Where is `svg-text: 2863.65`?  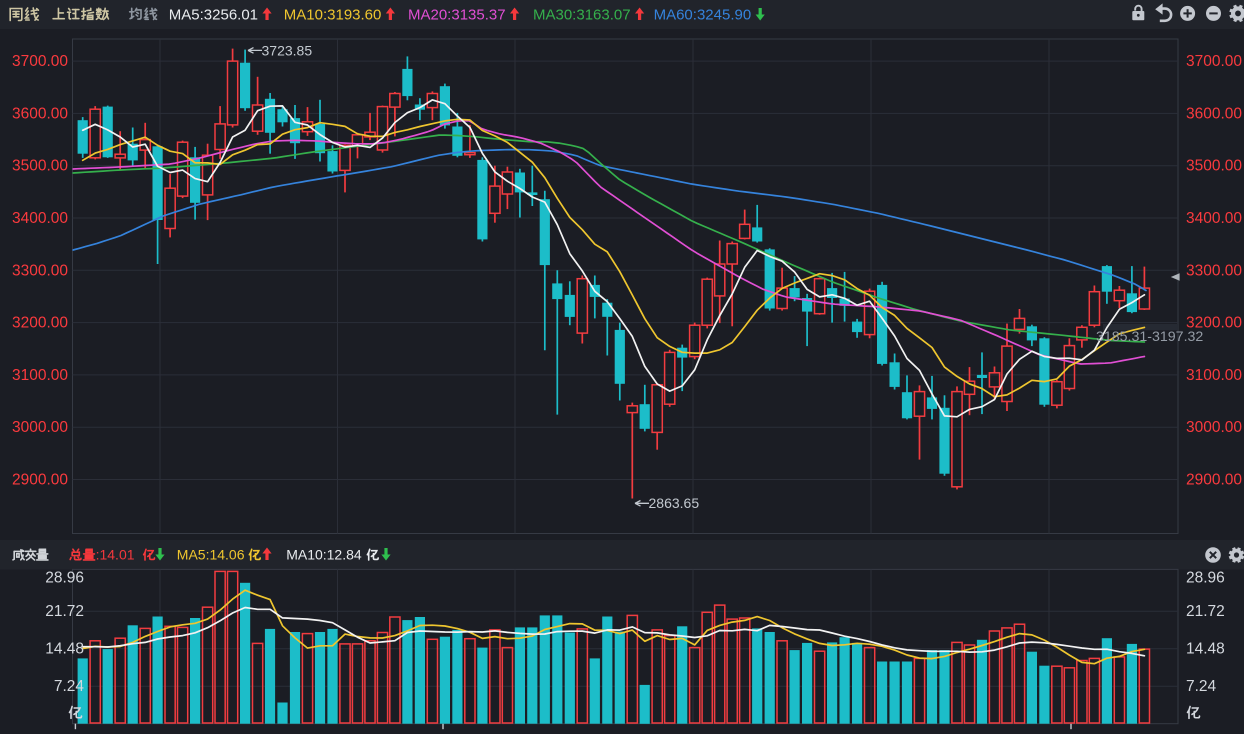
svg-text: 2863.65 is located at coordinates (674, 503).